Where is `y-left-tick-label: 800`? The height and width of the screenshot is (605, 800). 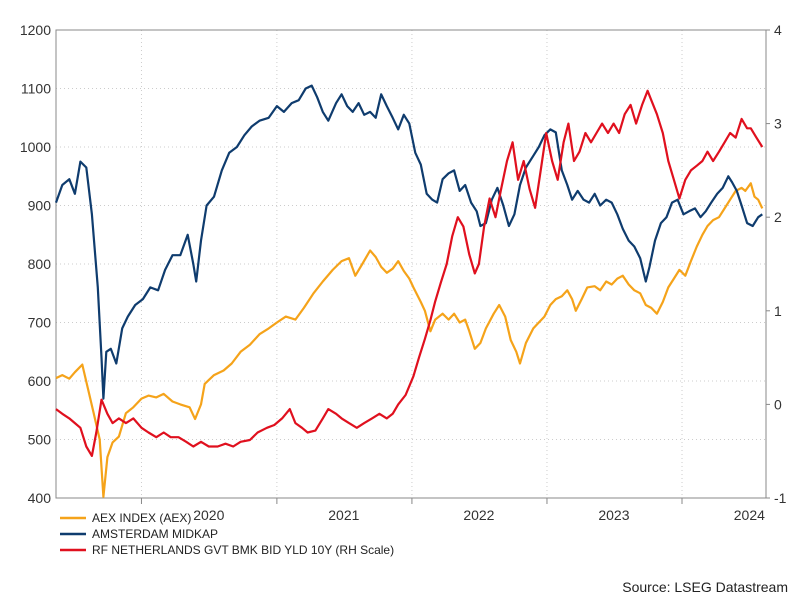
y-left-tick-label: 800 is located at coordinates (40, 264).